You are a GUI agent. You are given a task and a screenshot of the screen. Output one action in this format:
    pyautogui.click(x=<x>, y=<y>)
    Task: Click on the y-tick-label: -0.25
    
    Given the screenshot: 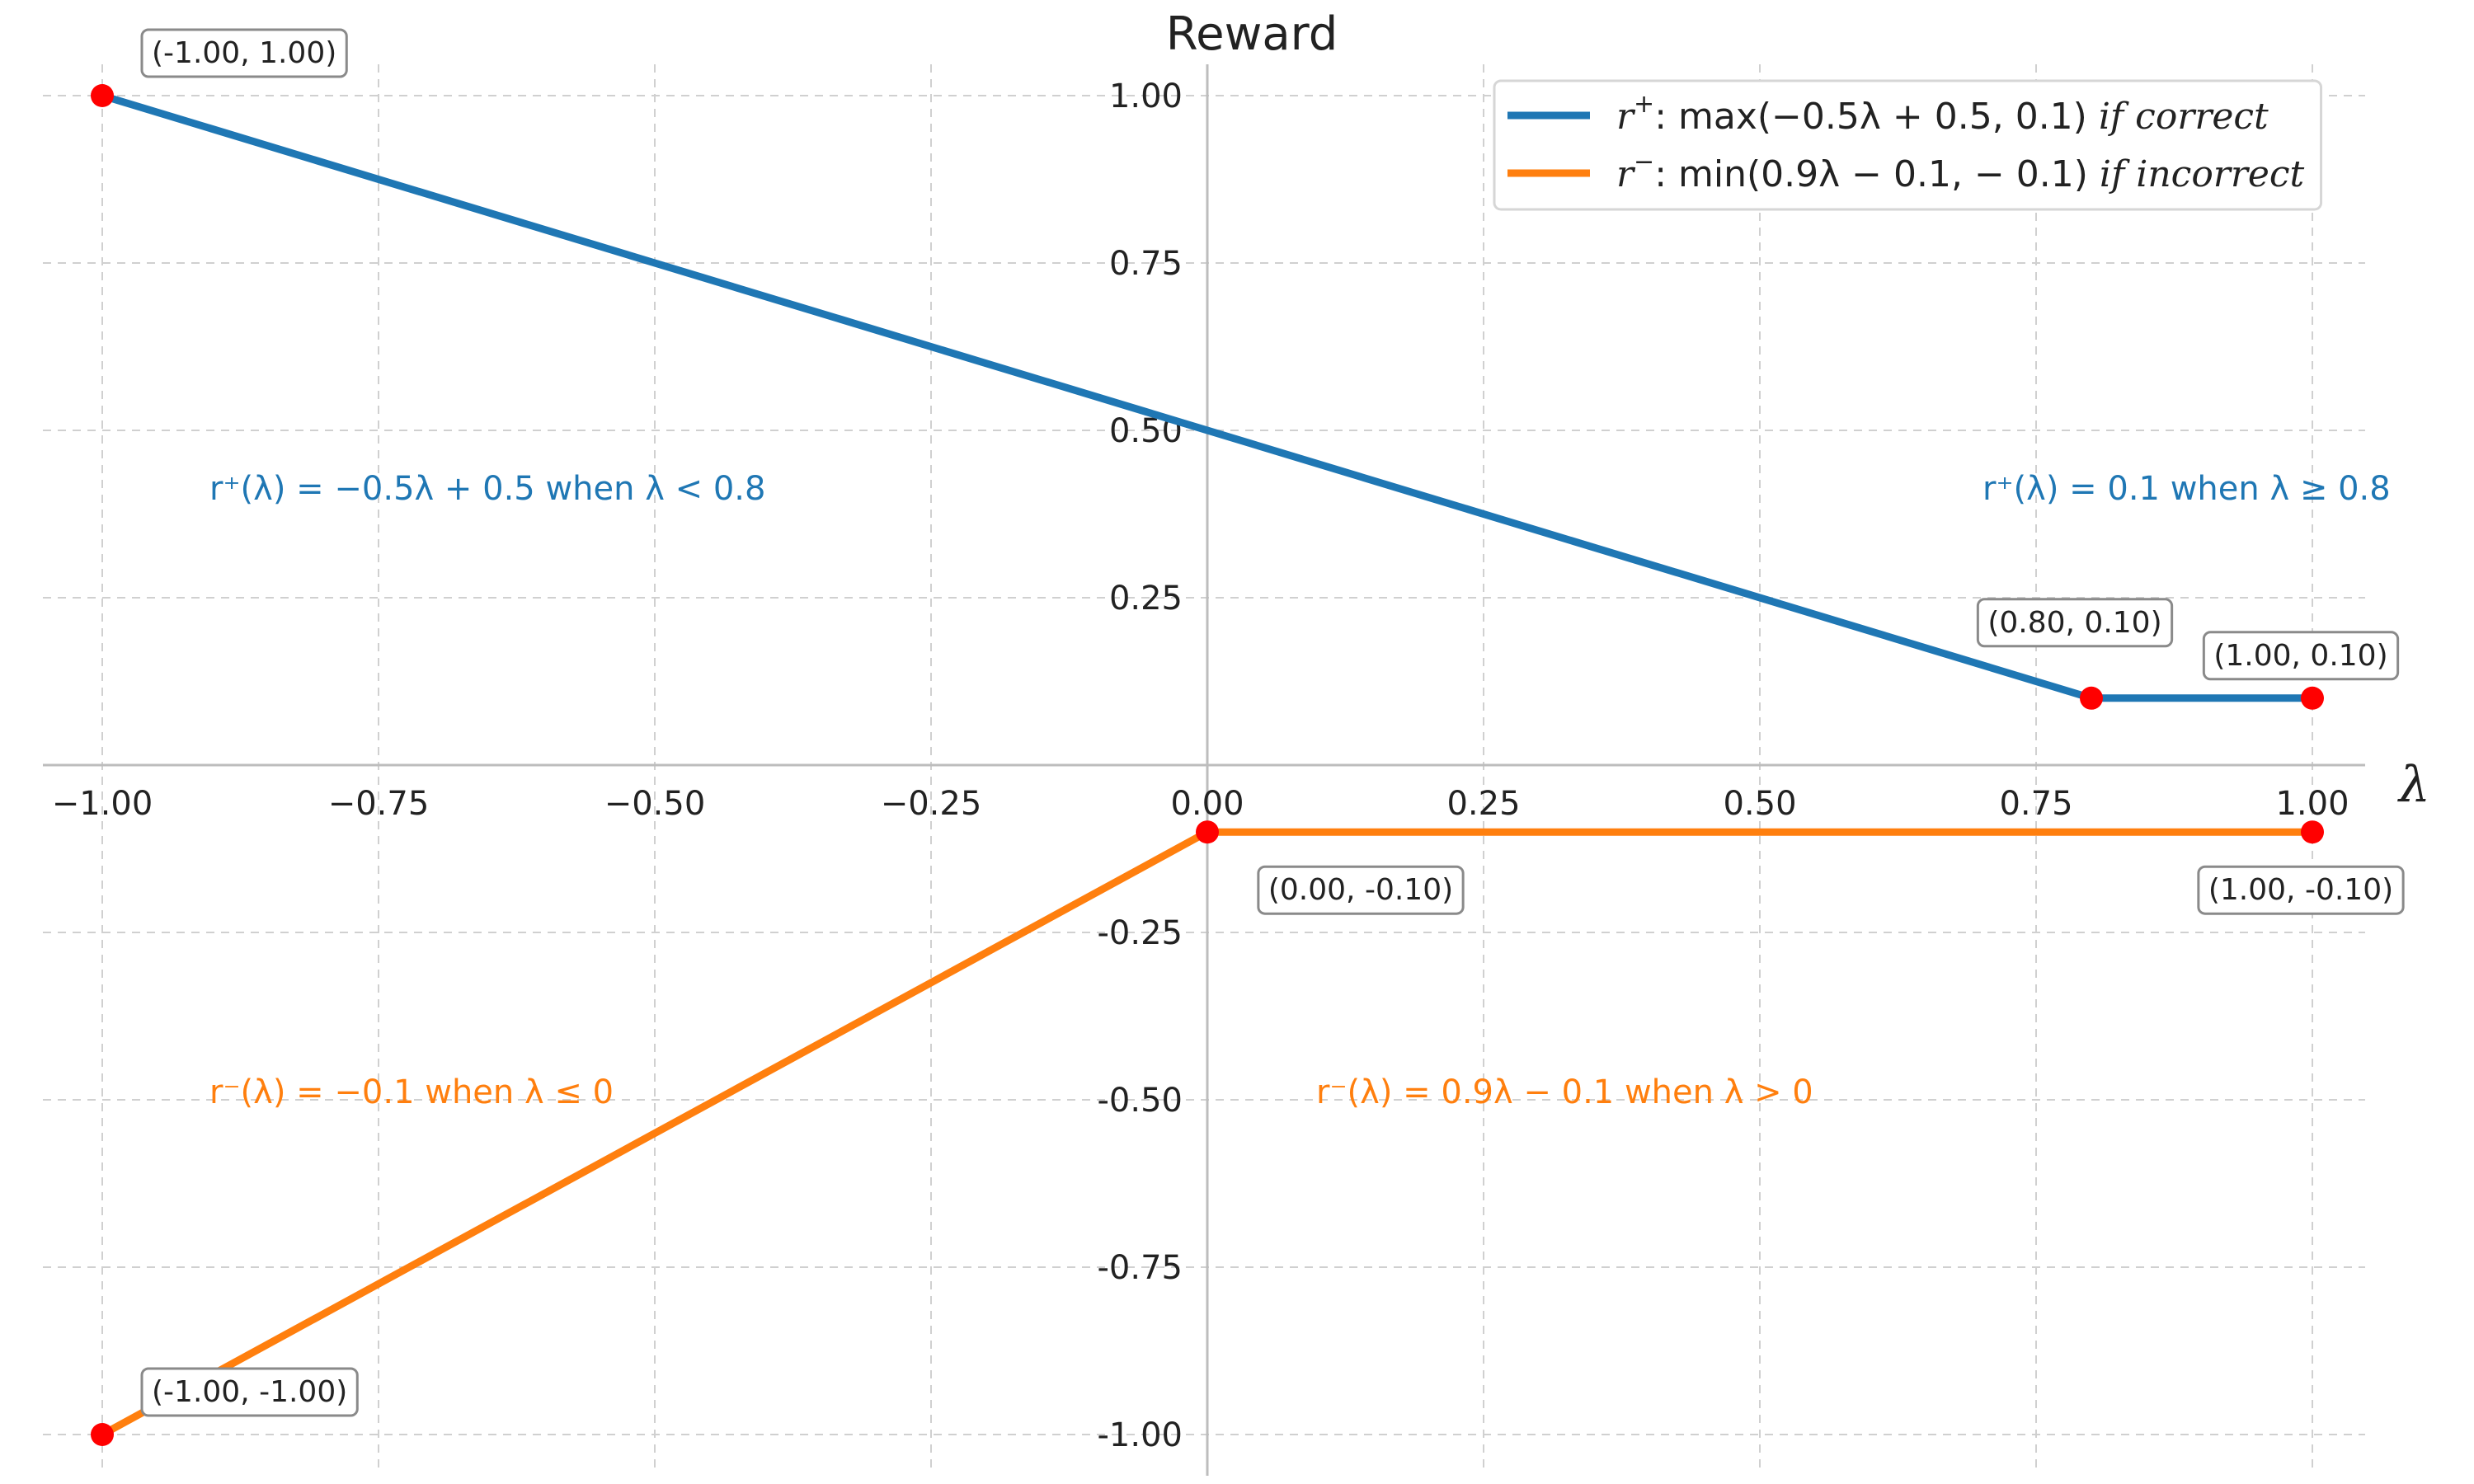 What is the action you would take?
    pyautogui.click(x=1140, y=933)
    